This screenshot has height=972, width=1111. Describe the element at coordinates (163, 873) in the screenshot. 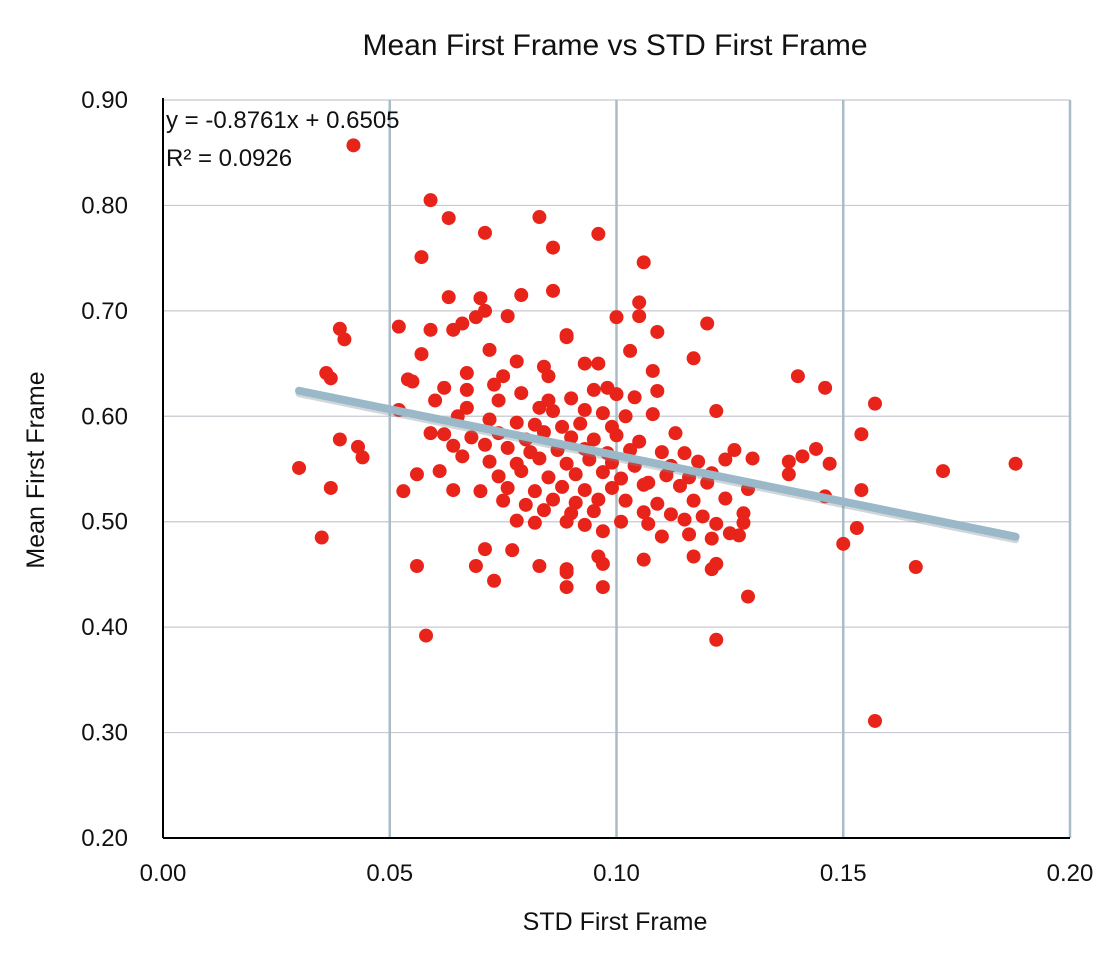

I see `x-tick-label: 0.00` at that location.